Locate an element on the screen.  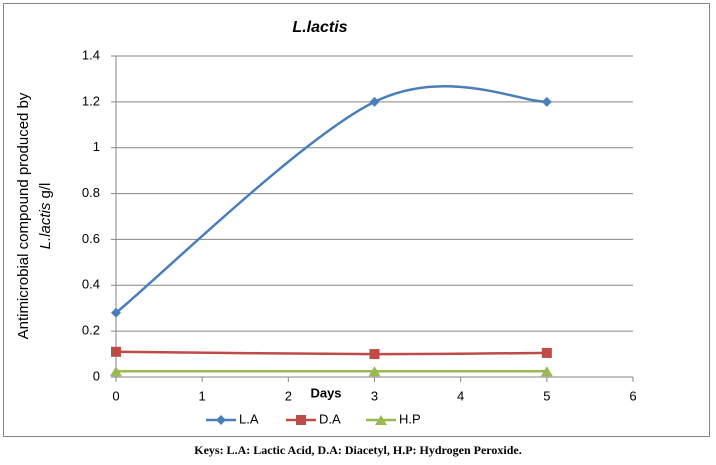
x-tick-label: 0 is located at coordinates (115, 395).